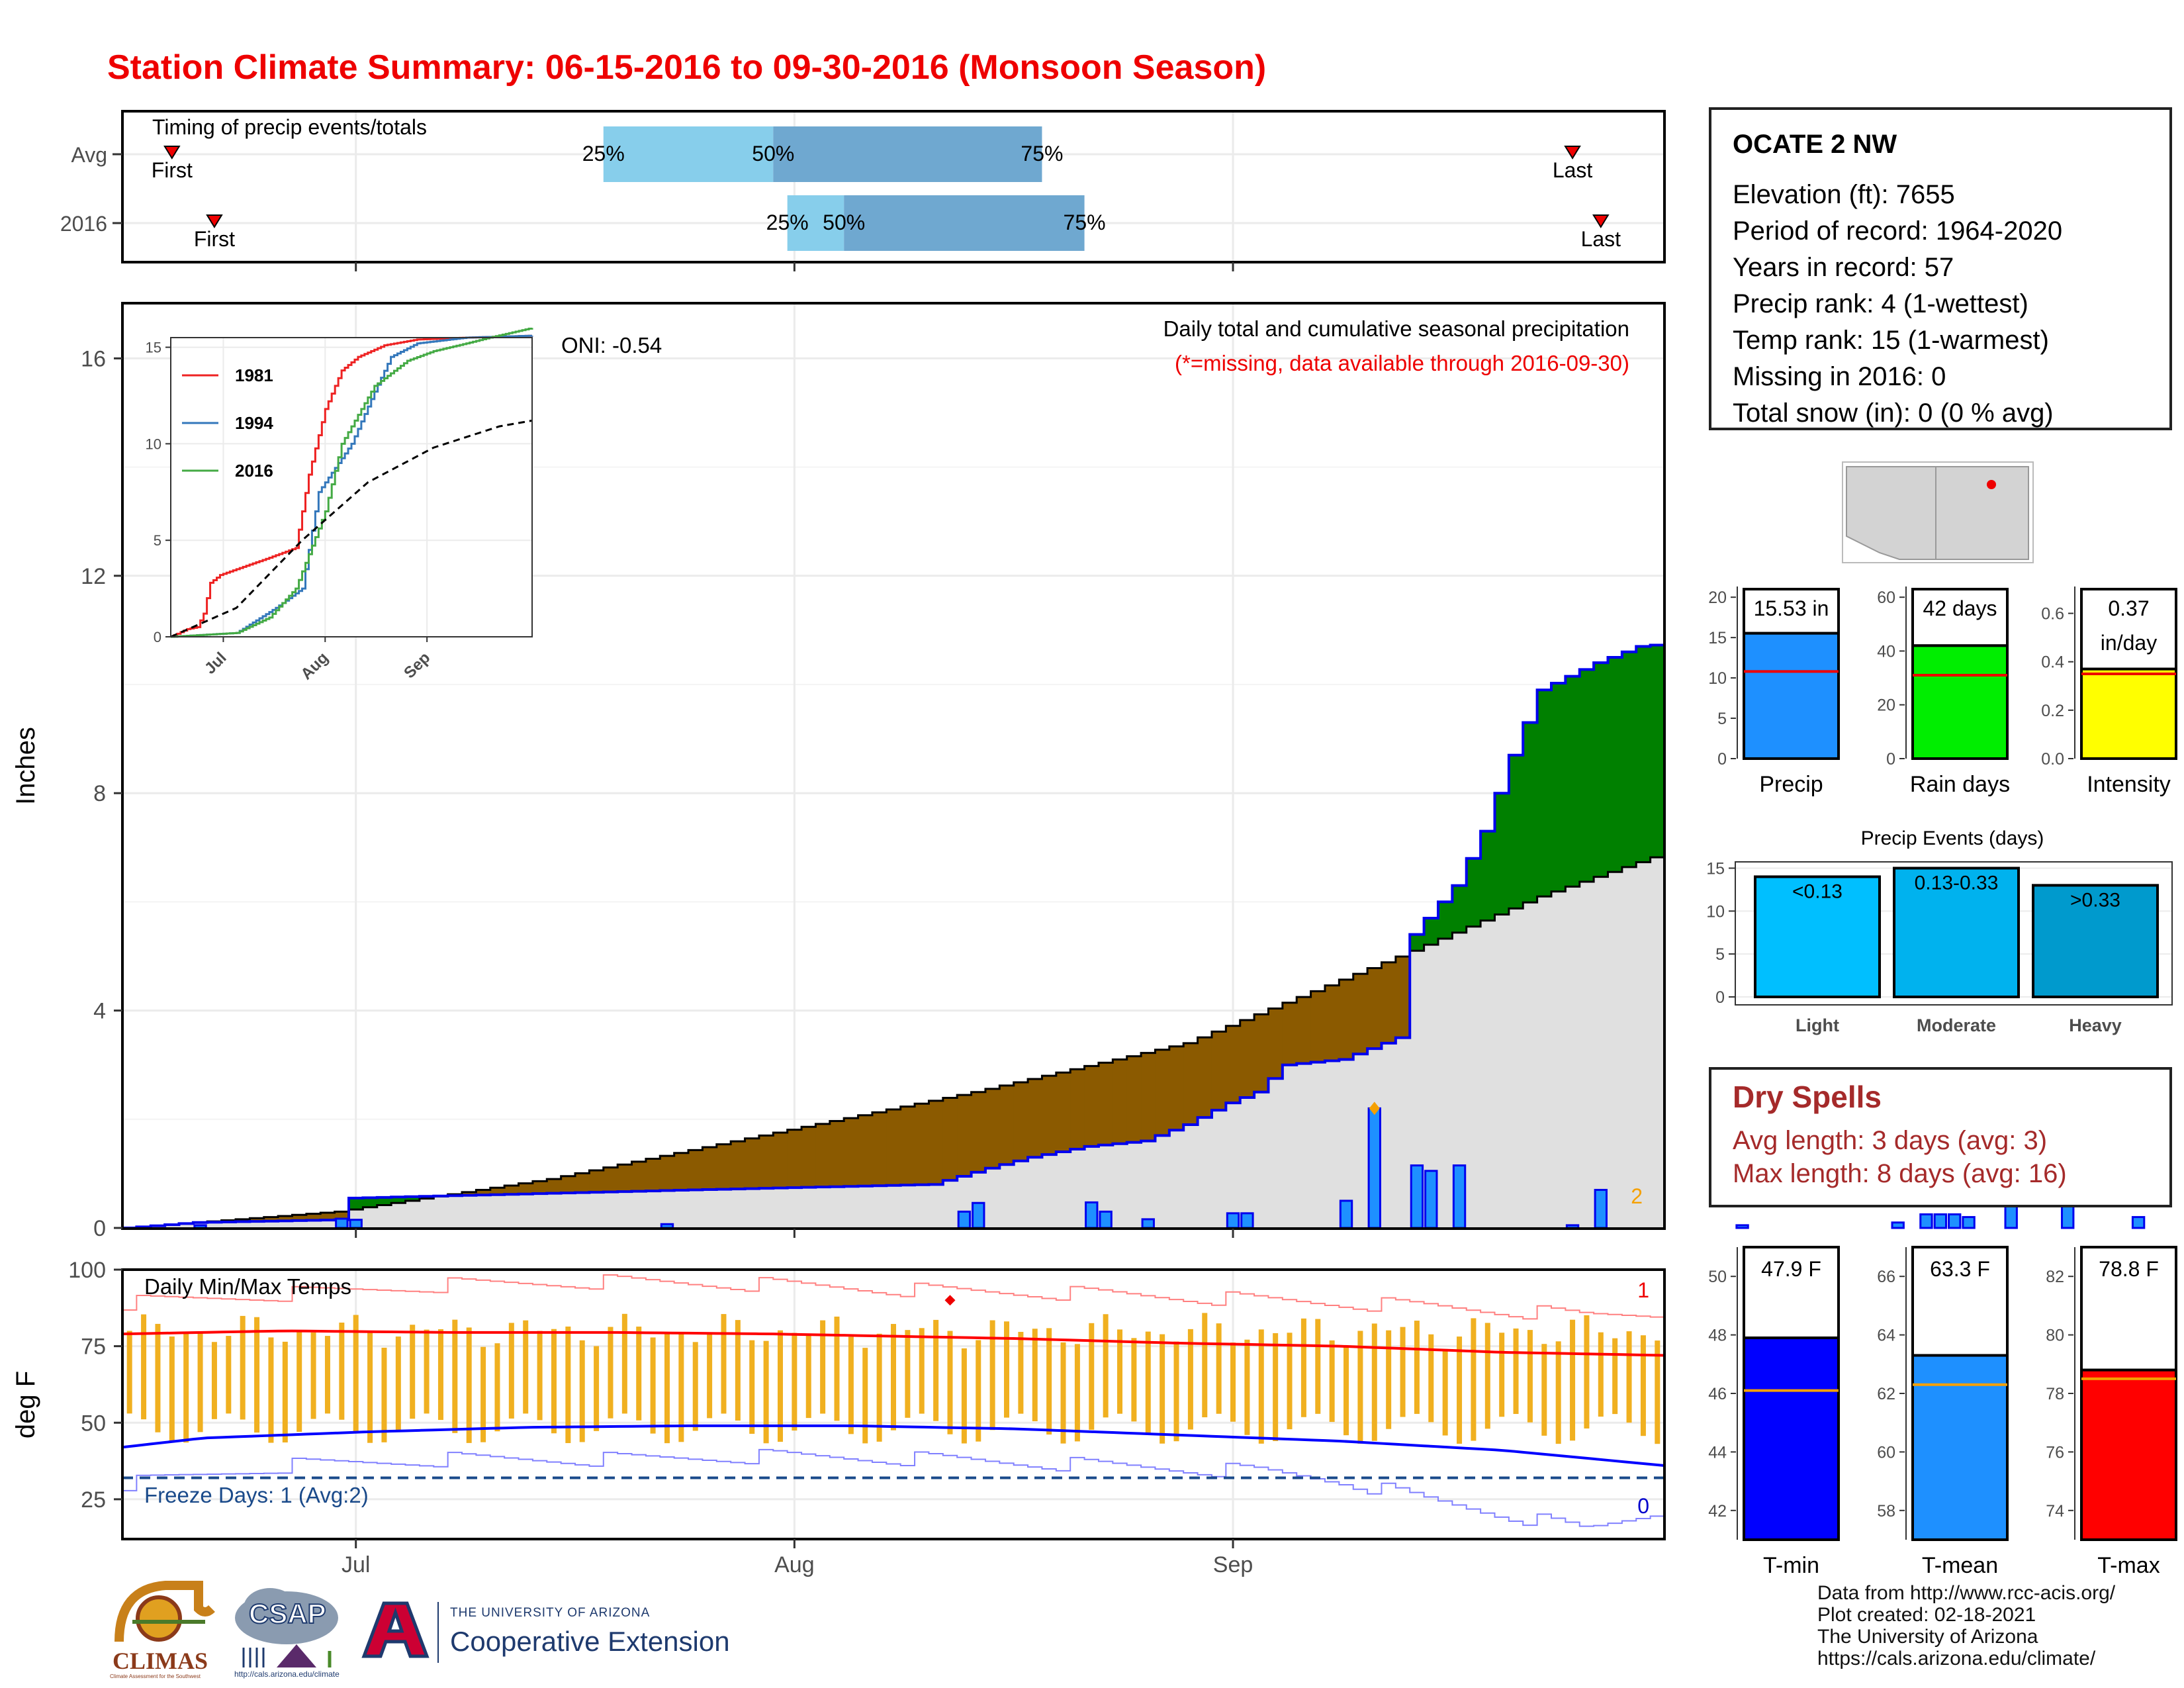 This screenshot has width=2184, height=1688. I want to click on event-bar-heavy, so click(2095, 941).